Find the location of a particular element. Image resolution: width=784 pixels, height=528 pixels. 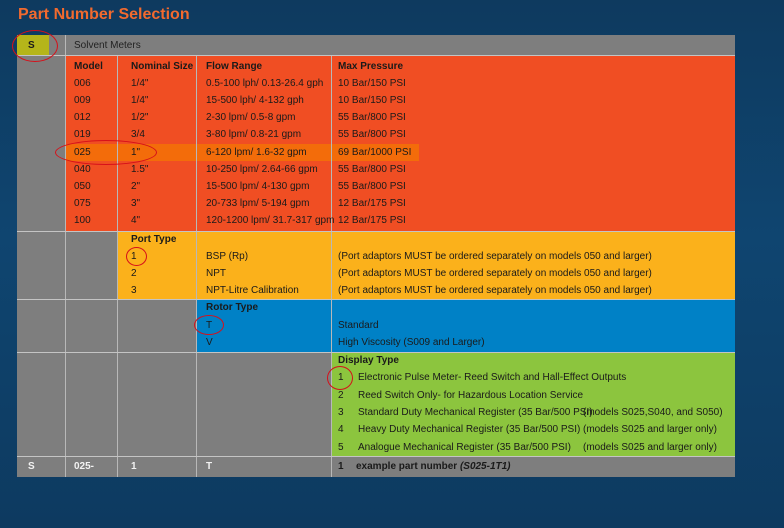

model-cell: 040 is located at coordinates (82, 169).